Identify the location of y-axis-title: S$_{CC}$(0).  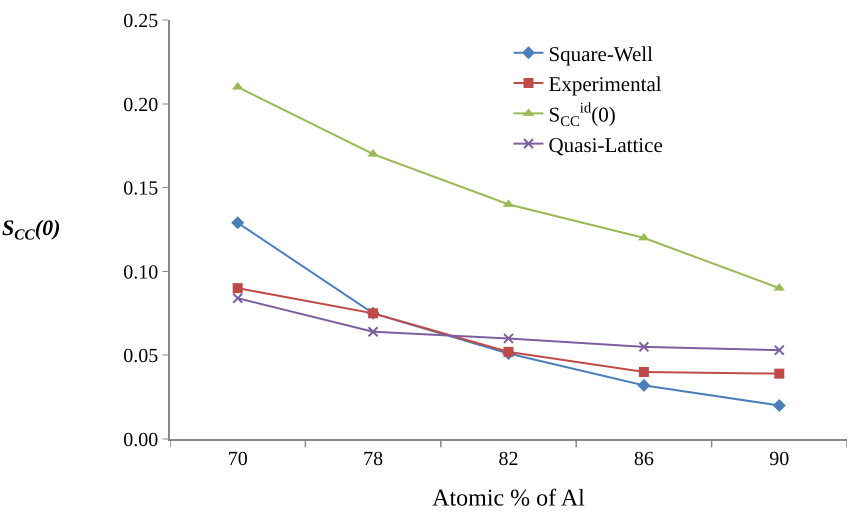
(31, 229).